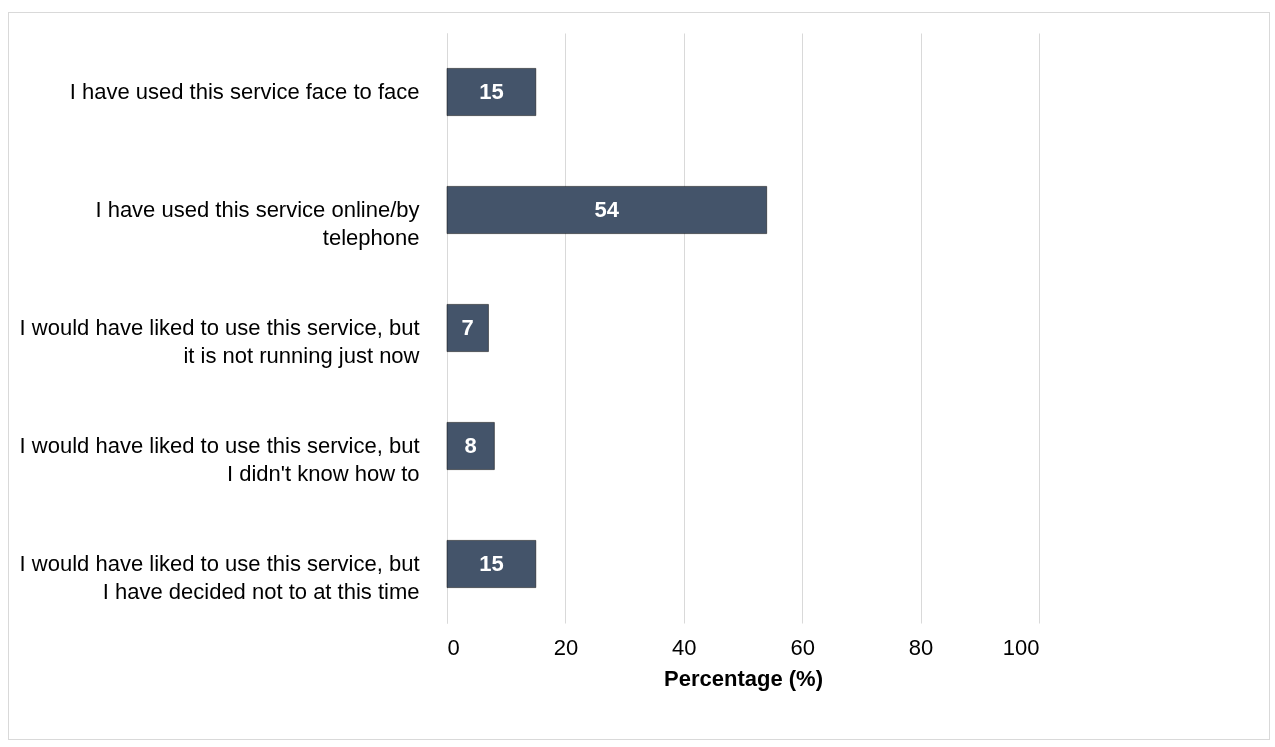 The width and height of the screenshot is (1275, 747). What do you see at coordinates (684, 647) in the screenshot?
I see `x-tick-label: 40` at bounding box center [684, 647].